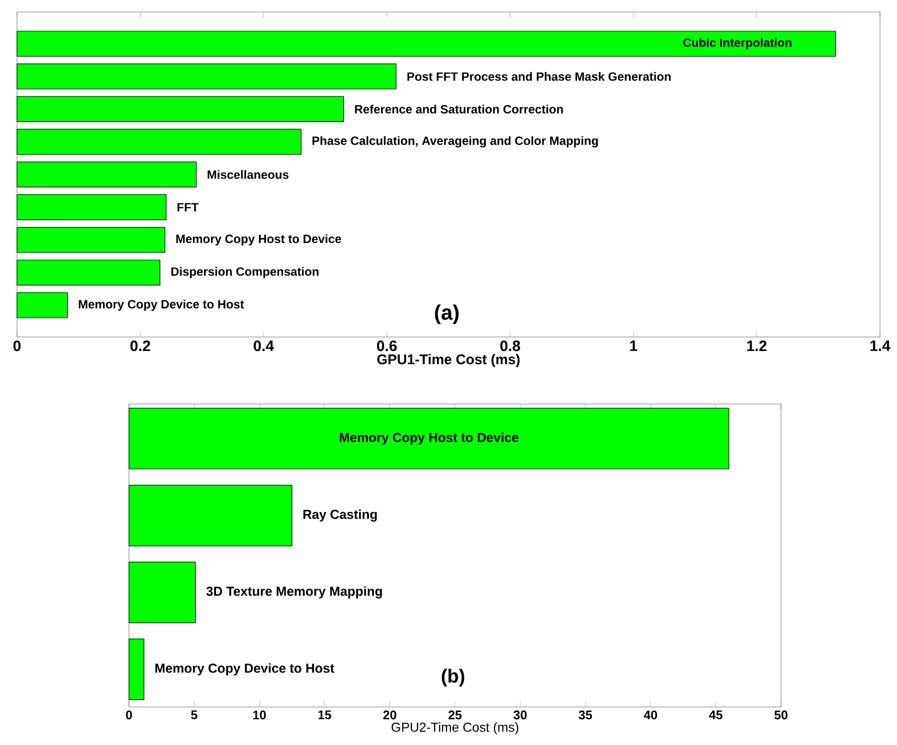 Image resolution: width=897 pixels, height=745 pixels. What do you see at coordinates (244, 272) in the screenshot?
I see `y-tick-label: Dispersion Compensation` at bounding box center [244, 272].